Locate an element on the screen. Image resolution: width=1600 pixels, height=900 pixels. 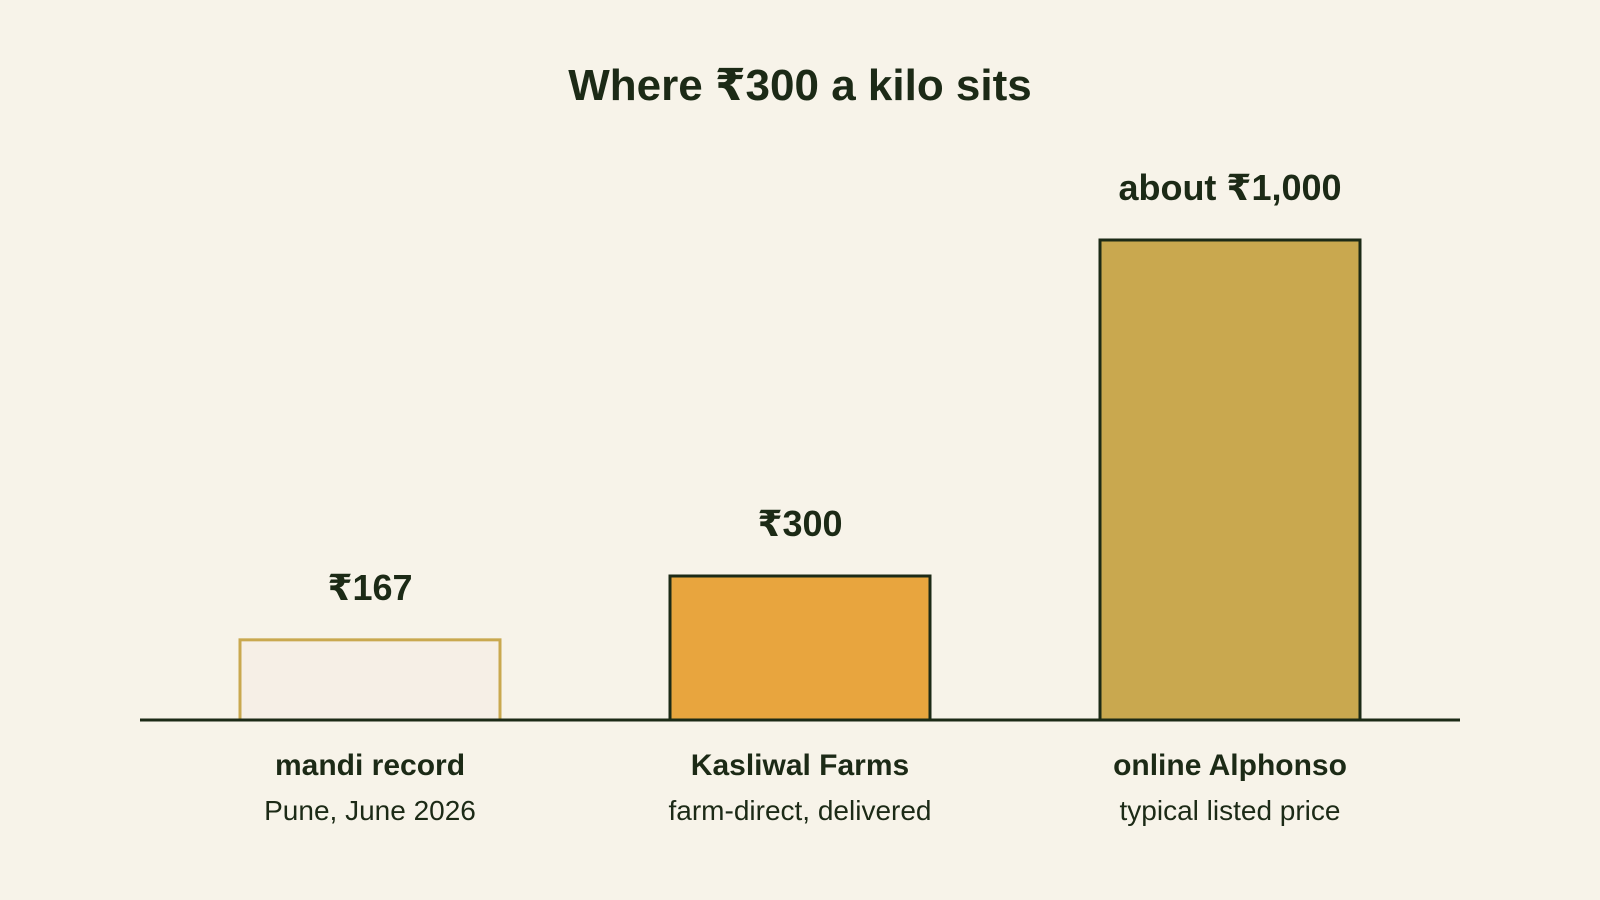
category-sublabel-3: typical listed price is located at coordinates (1230, 810).